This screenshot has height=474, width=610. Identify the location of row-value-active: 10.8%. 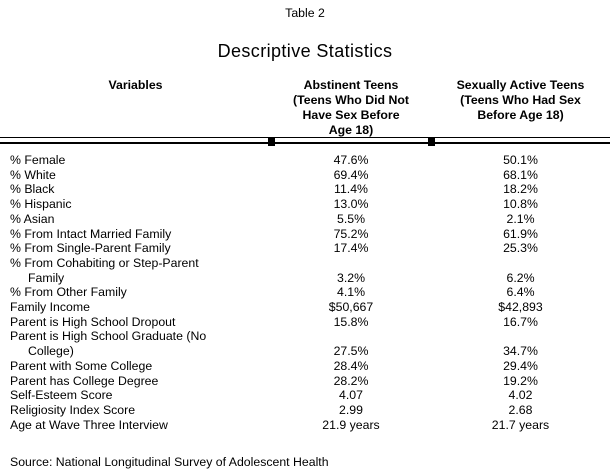
(520, 204).